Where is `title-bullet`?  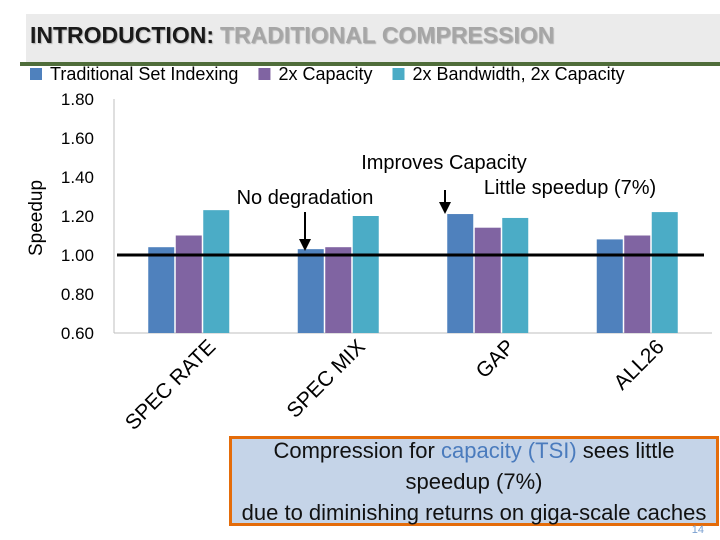 title-bullet is located at coordinates (23, 38).